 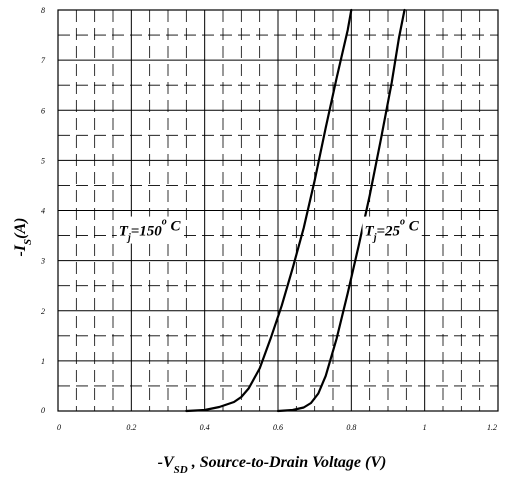 What do you see at coordinates (205, 427) in the screenshot?
I see `x-tick-label: 0.4` at bounding box center [205, 427].